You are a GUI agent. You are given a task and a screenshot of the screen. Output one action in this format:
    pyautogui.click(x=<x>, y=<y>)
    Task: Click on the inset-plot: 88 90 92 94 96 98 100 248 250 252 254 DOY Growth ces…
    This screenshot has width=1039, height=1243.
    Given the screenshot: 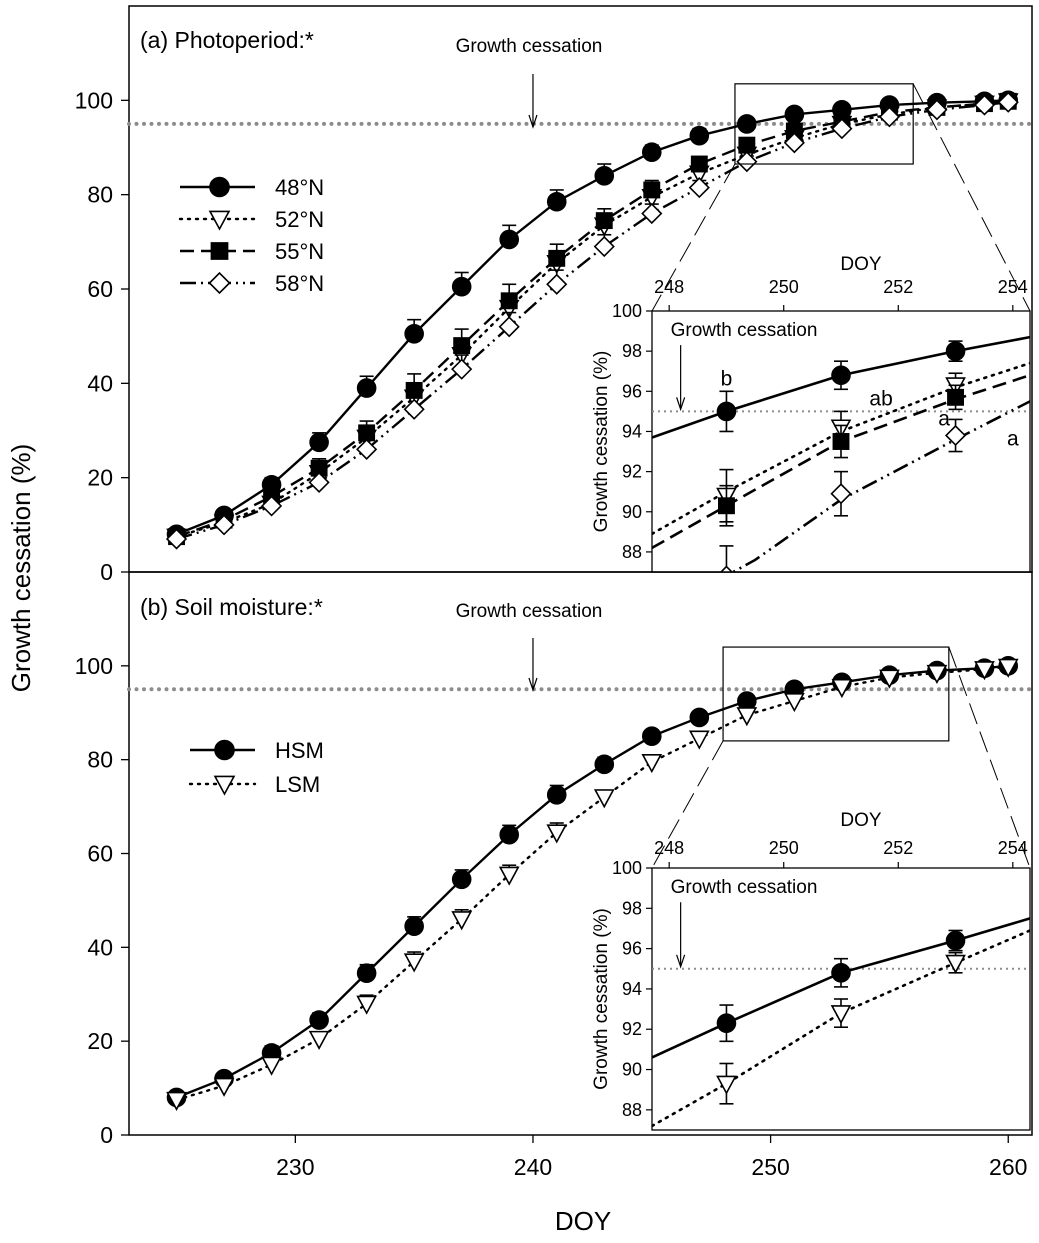 What is the action you would take?
    pyautogui.click(x=811, y=970)
    